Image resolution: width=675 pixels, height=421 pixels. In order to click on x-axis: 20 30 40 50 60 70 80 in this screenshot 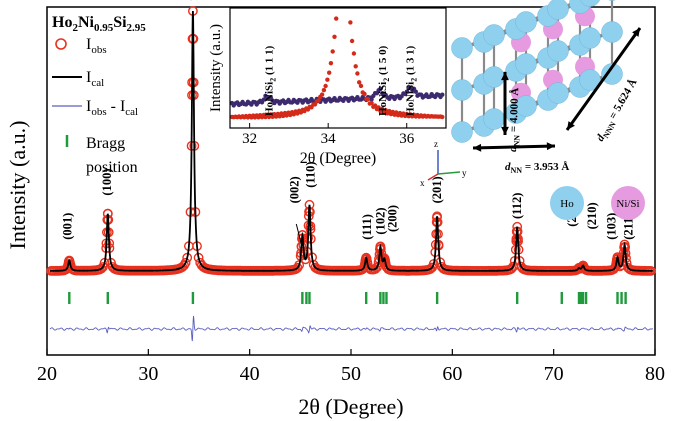, I will do `click(351, 367)`.